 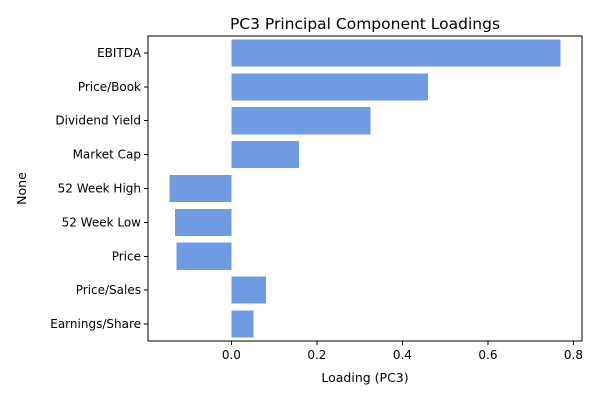 I want to click on bar-price, so click(x=204, y=256).